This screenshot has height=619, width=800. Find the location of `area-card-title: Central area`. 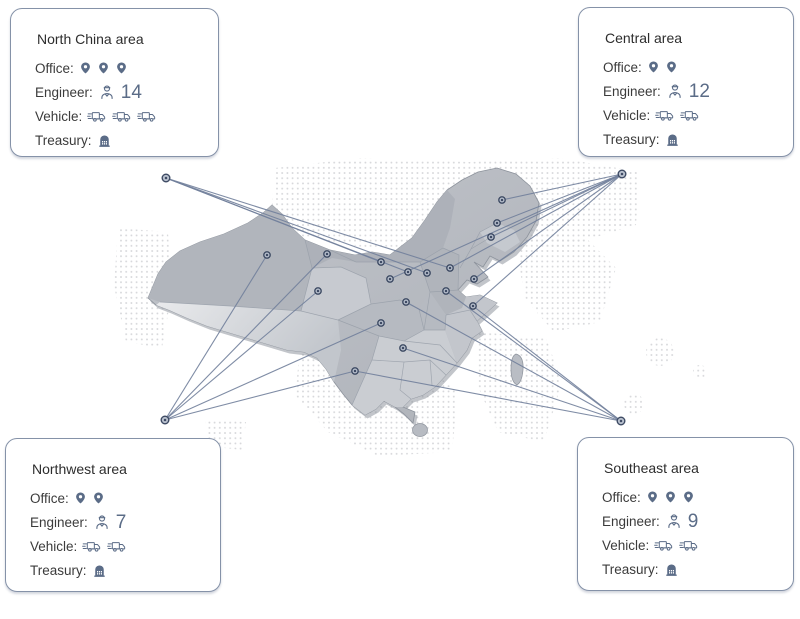

area-card-title: Central area is located at coordinates (644, 38).